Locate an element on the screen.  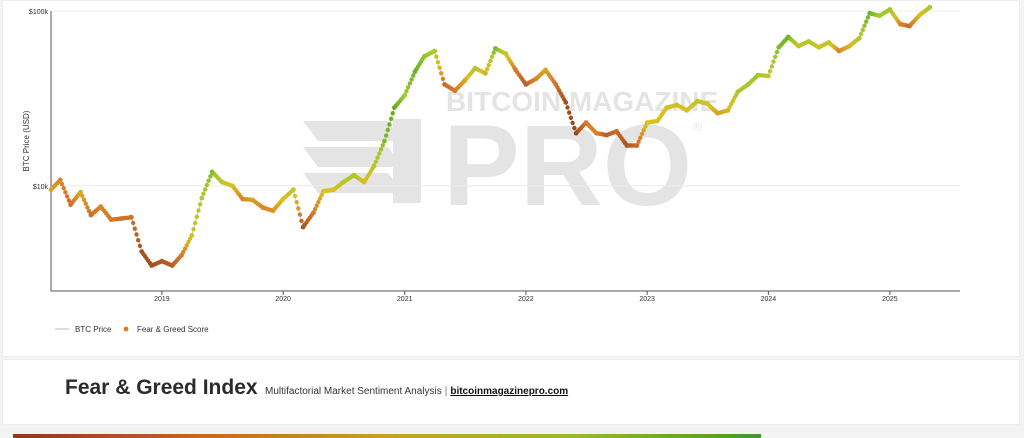
legend-price-label: BTC Price is located at coordinates (93, 329).